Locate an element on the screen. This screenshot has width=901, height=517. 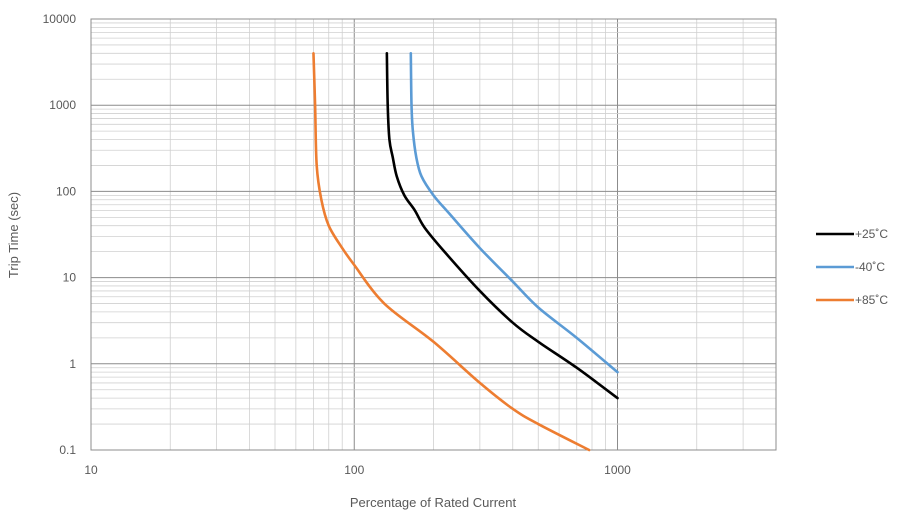
y-tick-label: 0.1 is located at coordinates (67, 450).